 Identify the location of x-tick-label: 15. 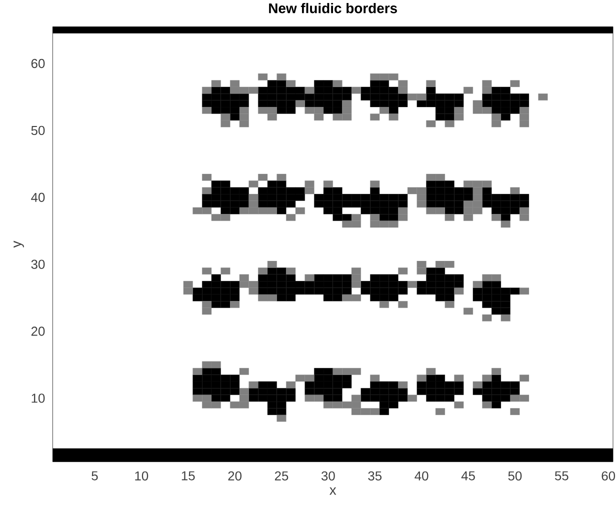
(188, 475).